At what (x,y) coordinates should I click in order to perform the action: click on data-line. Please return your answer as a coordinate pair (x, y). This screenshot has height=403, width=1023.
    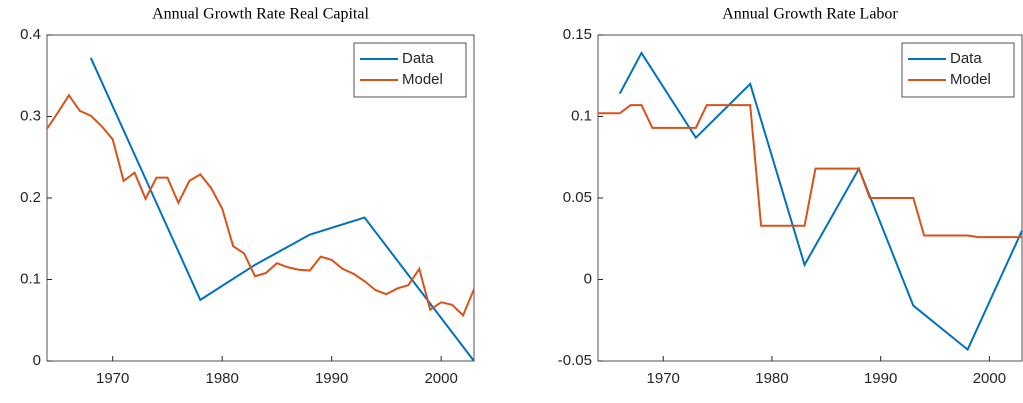
    Looking at the image, I should click on (810, 171).